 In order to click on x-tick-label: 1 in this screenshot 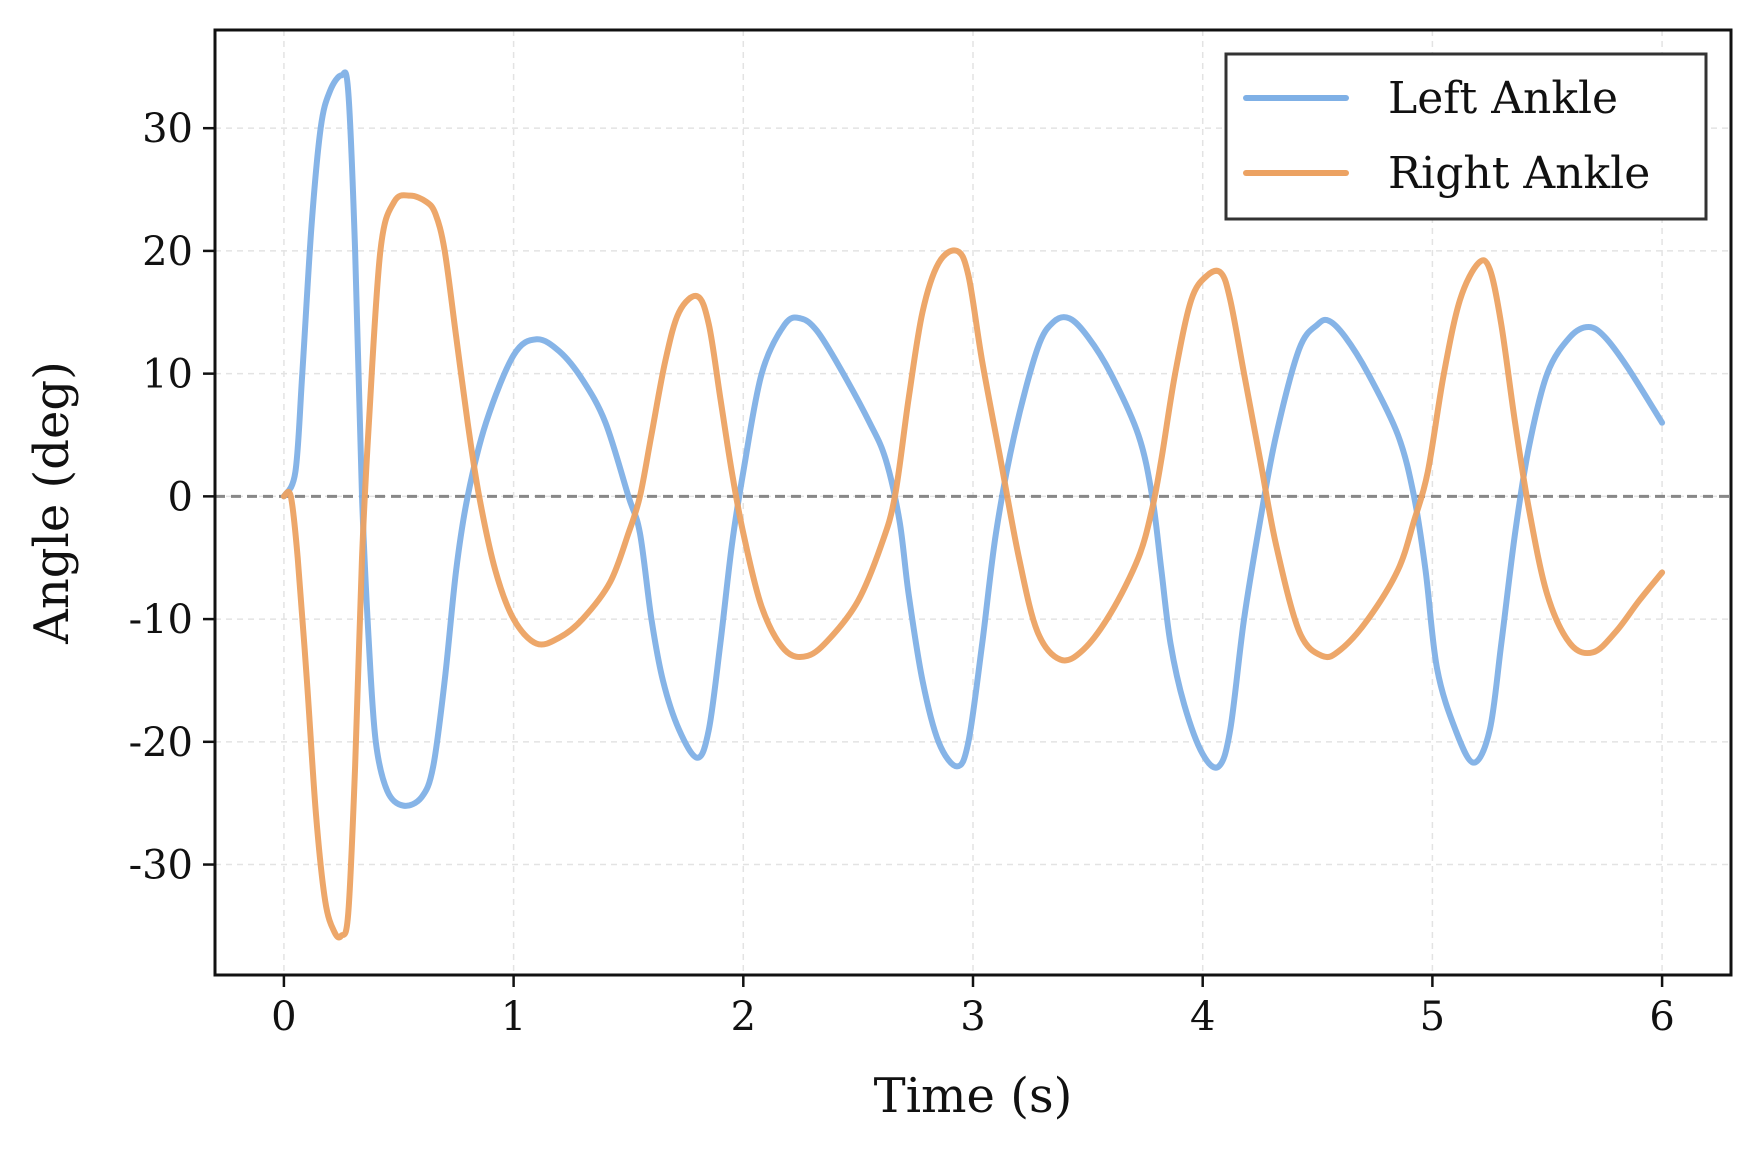, I will do `click(513, 1017)`.